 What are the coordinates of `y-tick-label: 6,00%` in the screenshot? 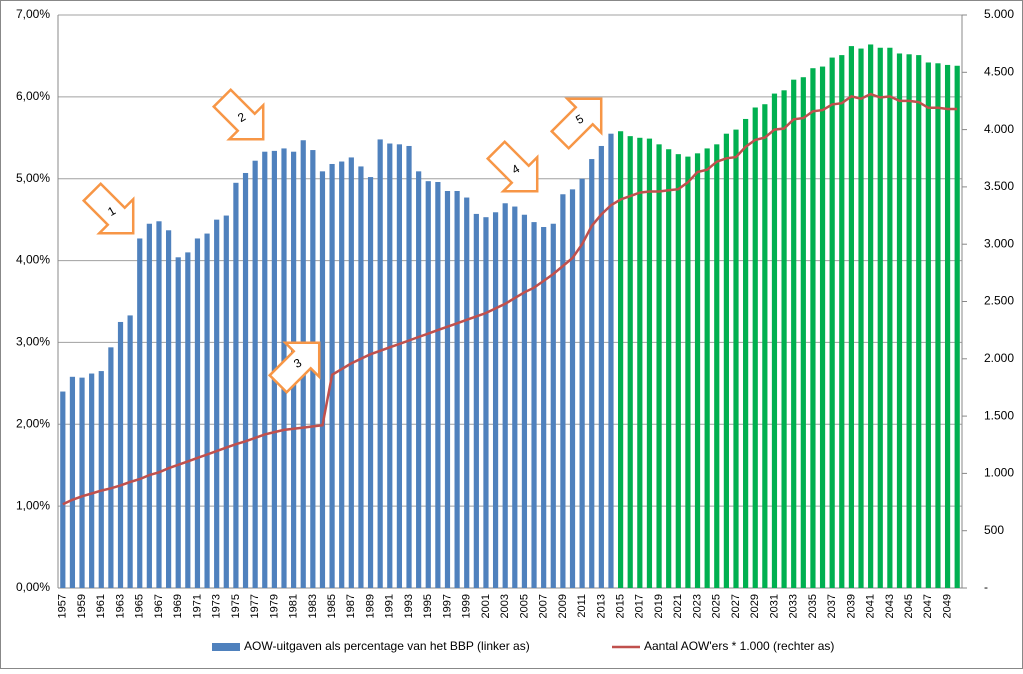 It's located at (33, 96).